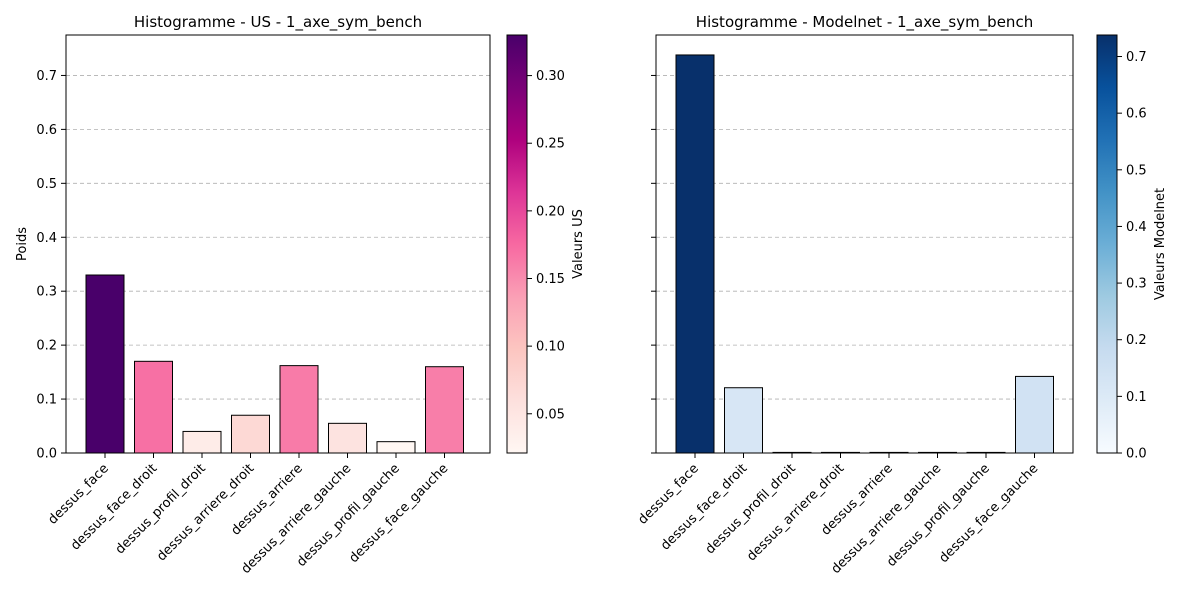  I want to click on bar-dessus-arriere-droit, so click(250, 434).